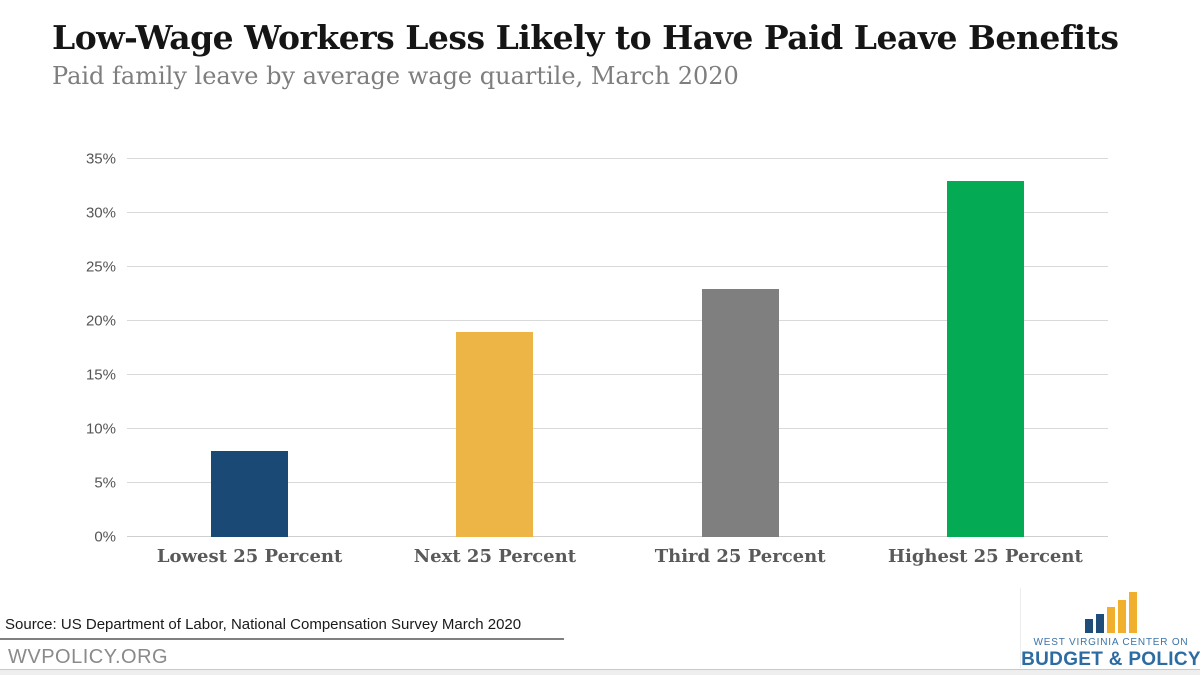  I want to click on org-logo: WEST VIRGINIA CENTER ON BUDGET & POLICY, so click(1110, 629).